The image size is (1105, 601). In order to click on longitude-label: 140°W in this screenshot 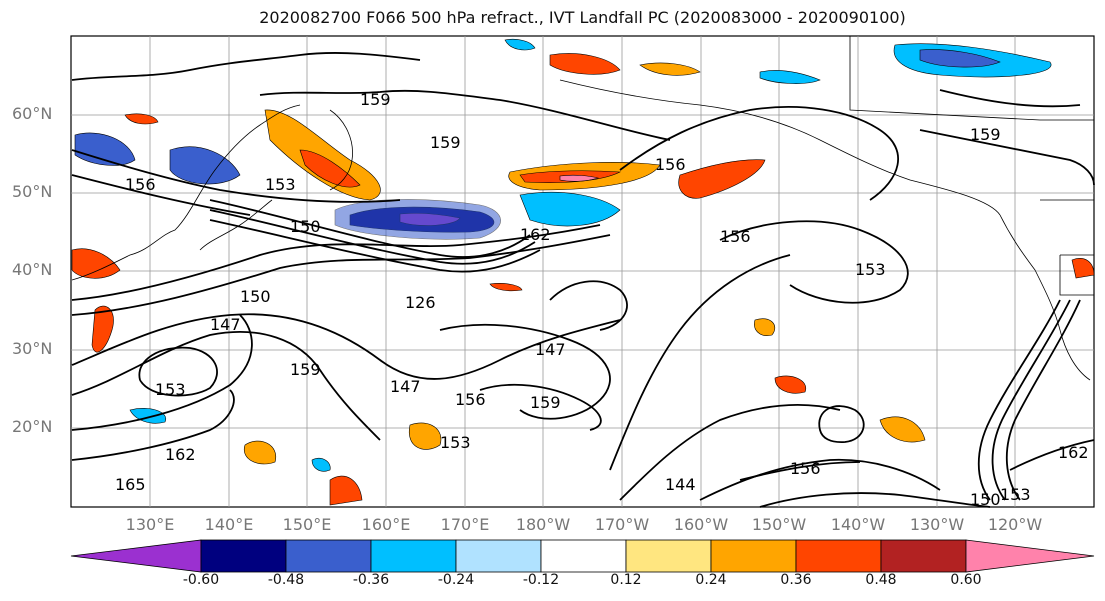, I will do `click(858, 524)`.